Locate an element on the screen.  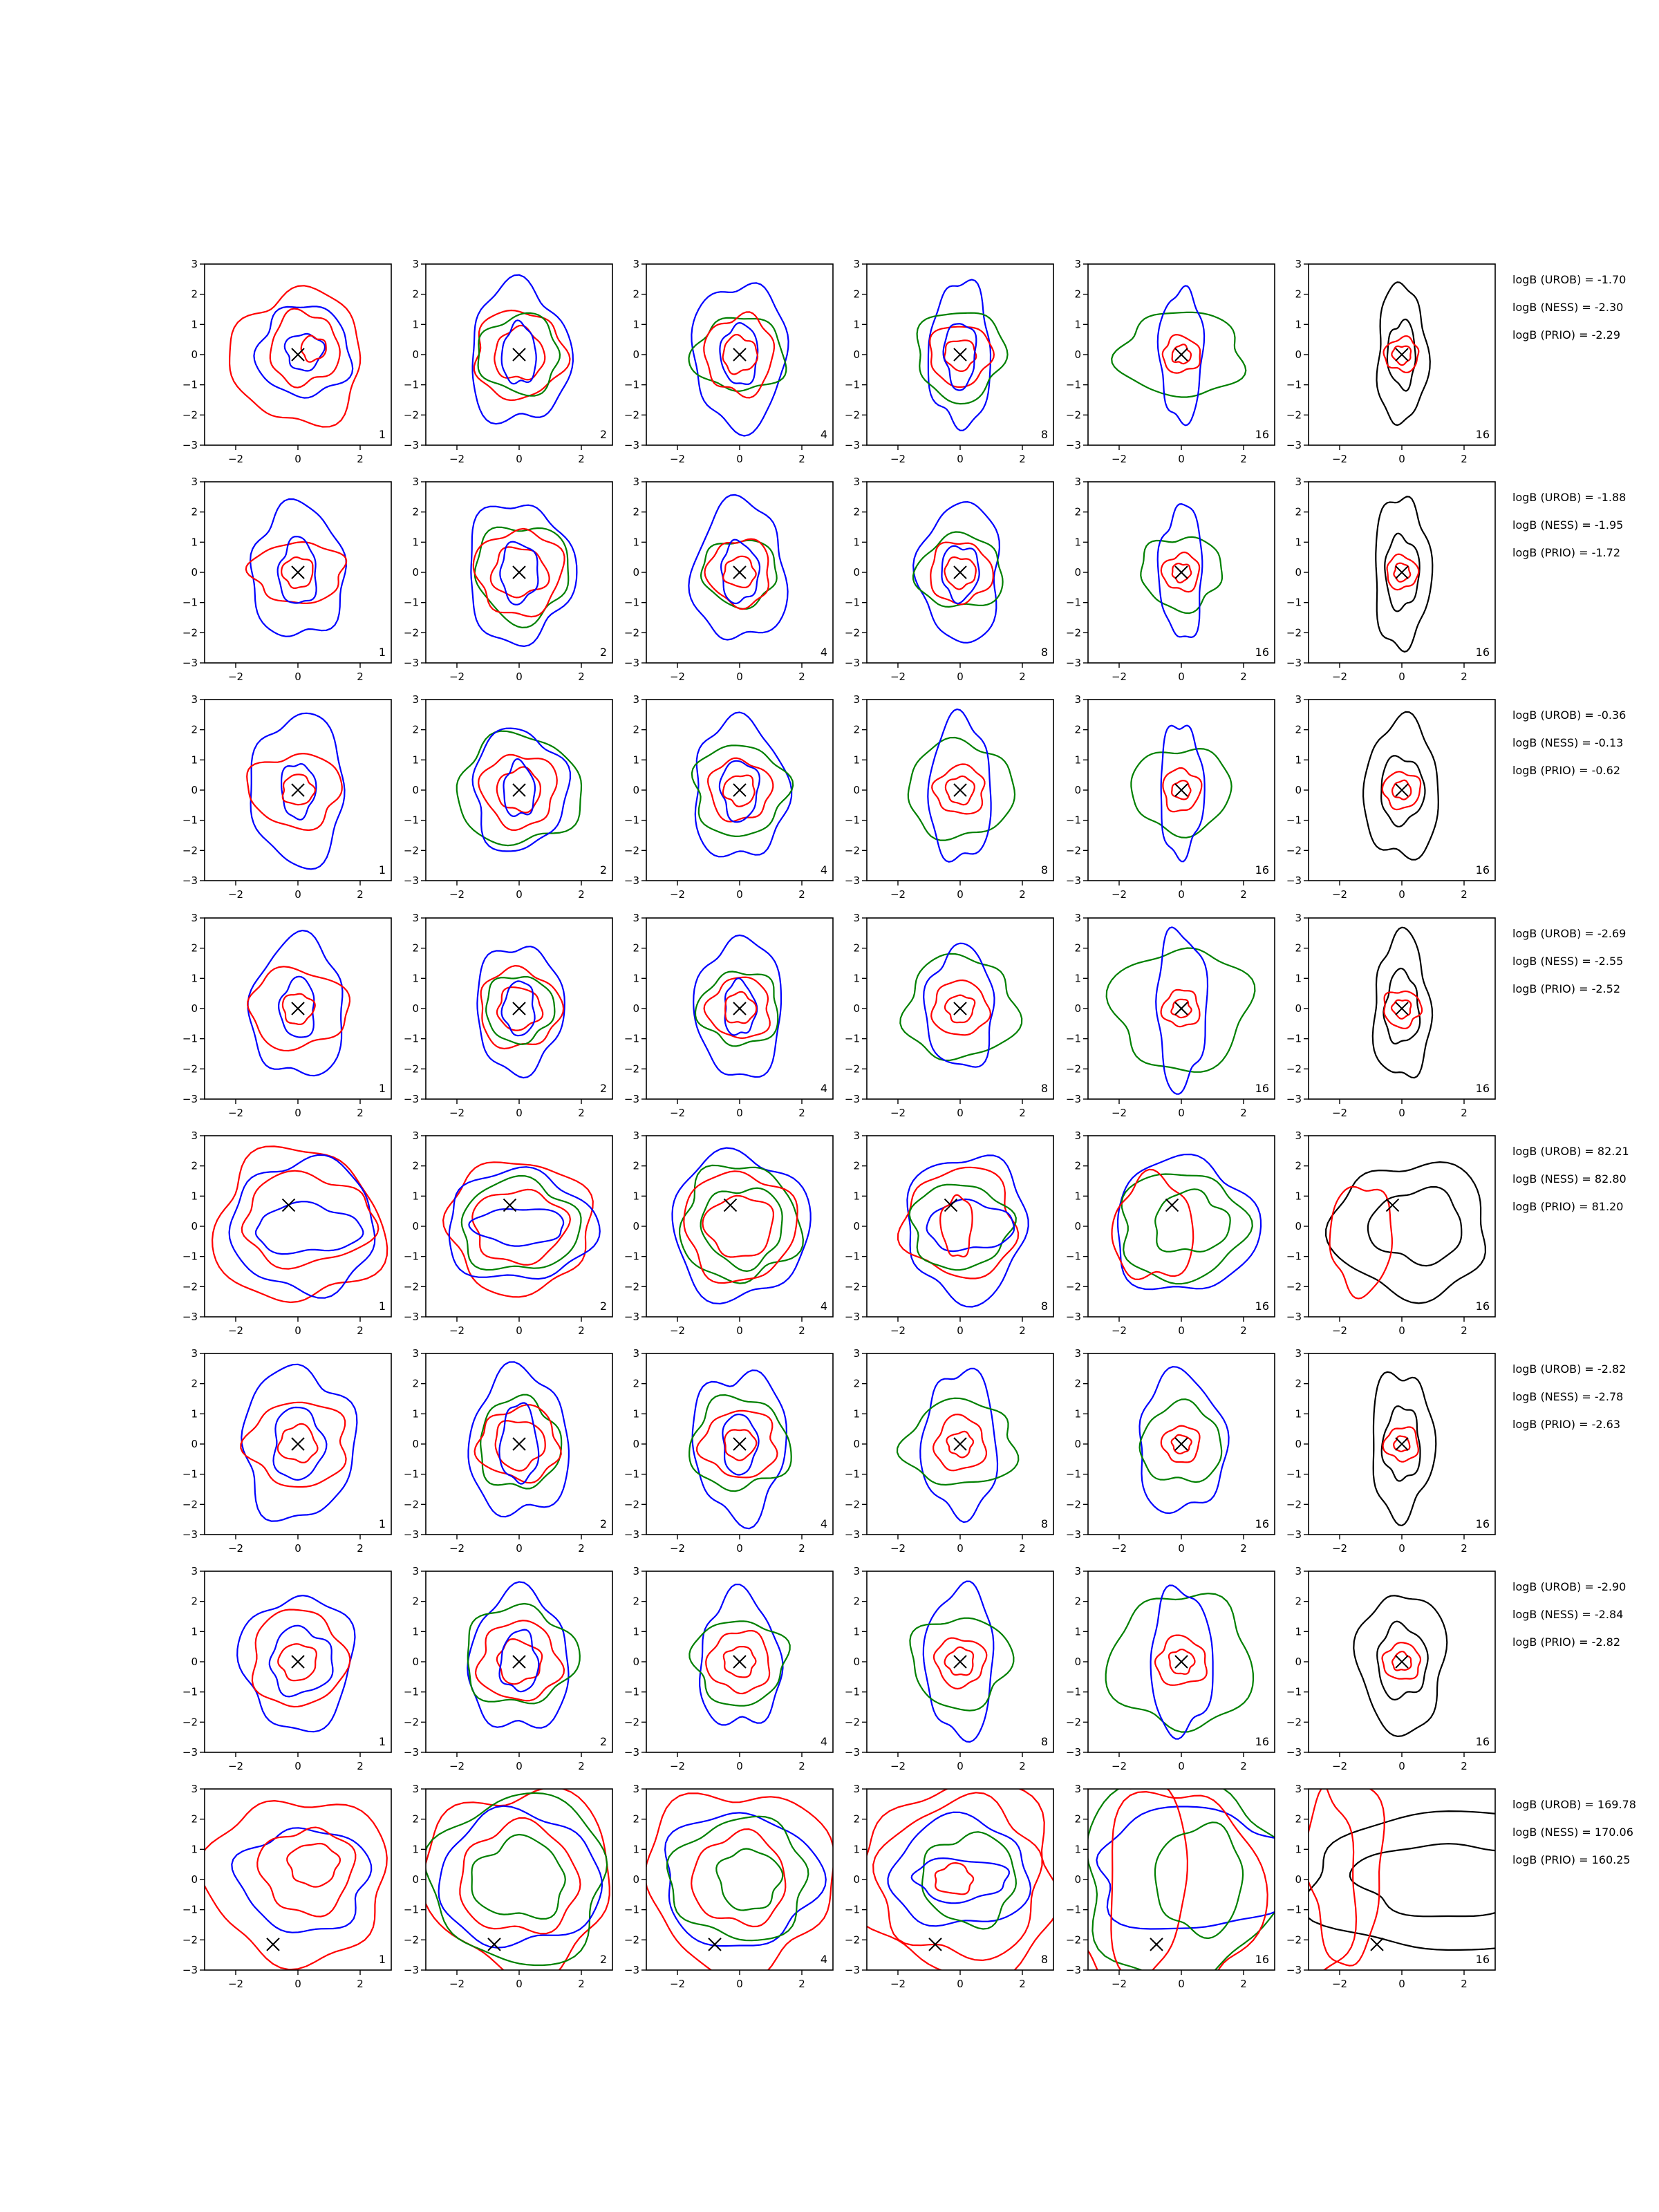
panel-r5-c1: 3 2 1 0 −1 −2 −3 −2 0 2 1 is located at coordinates (287, 1234).